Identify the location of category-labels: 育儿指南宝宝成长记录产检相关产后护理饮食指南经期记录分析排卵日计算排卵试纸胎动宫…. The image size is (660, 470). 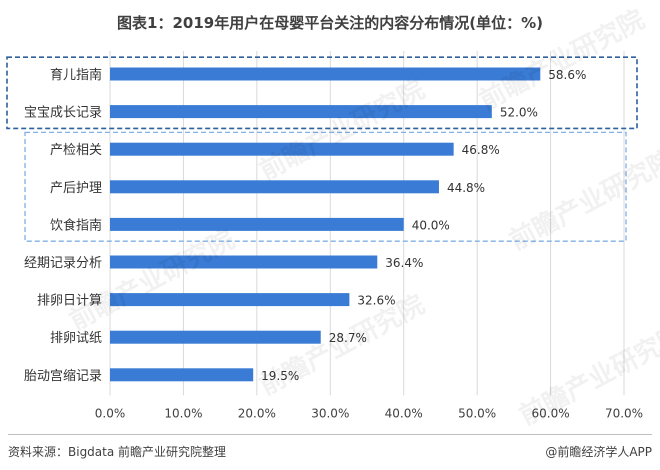
(63, 225).